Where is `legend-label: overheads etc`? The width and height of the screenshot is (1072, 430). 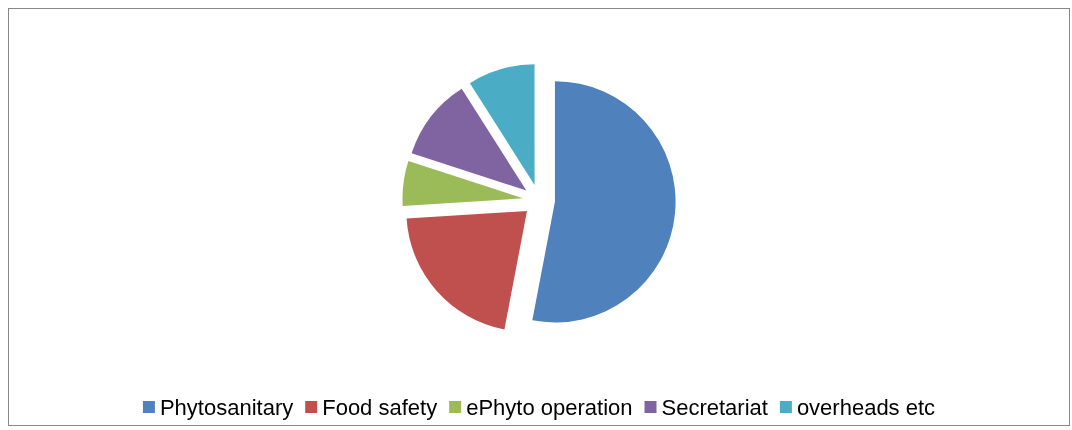
legend-label: overheads etc is located at coordinates (866, 407).